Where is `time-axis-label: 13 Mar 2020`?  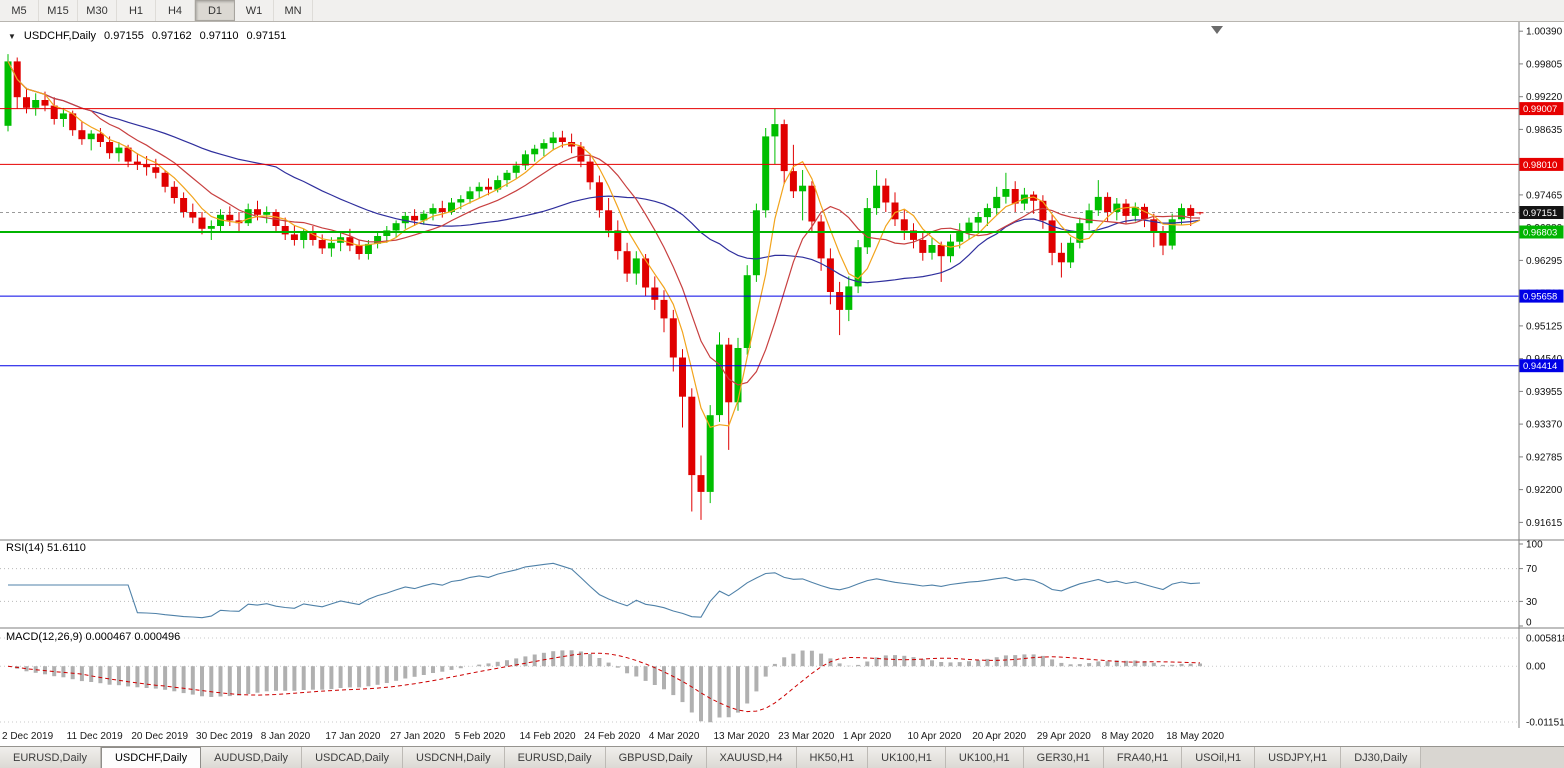
time-axis-label: 13 Mar 2020 is located at coordinates (741, 736).